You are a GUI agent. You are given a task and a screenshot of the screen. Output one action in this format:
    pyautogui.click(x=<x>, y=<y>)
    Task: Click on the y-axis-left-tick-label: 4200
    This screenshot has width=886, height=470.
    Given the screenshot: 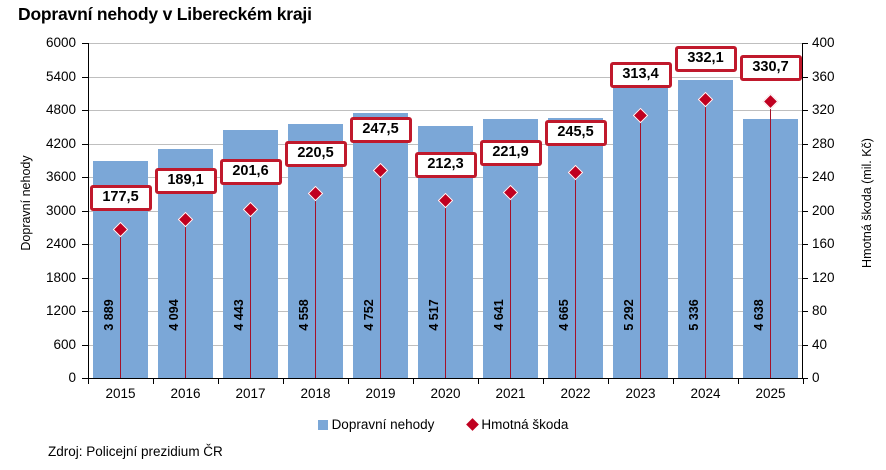 What is the action you would take?
    pyautogui.click(x=60, y=143)
    